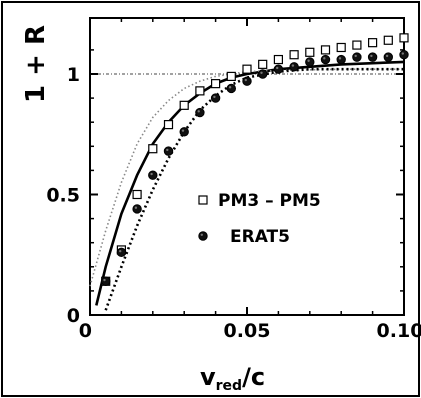 The image size is (421, 398). What do you see at coordinates (85, 331) in the screenshot?
I see `x-tick-label: 0` at bounding box center [85, 331].